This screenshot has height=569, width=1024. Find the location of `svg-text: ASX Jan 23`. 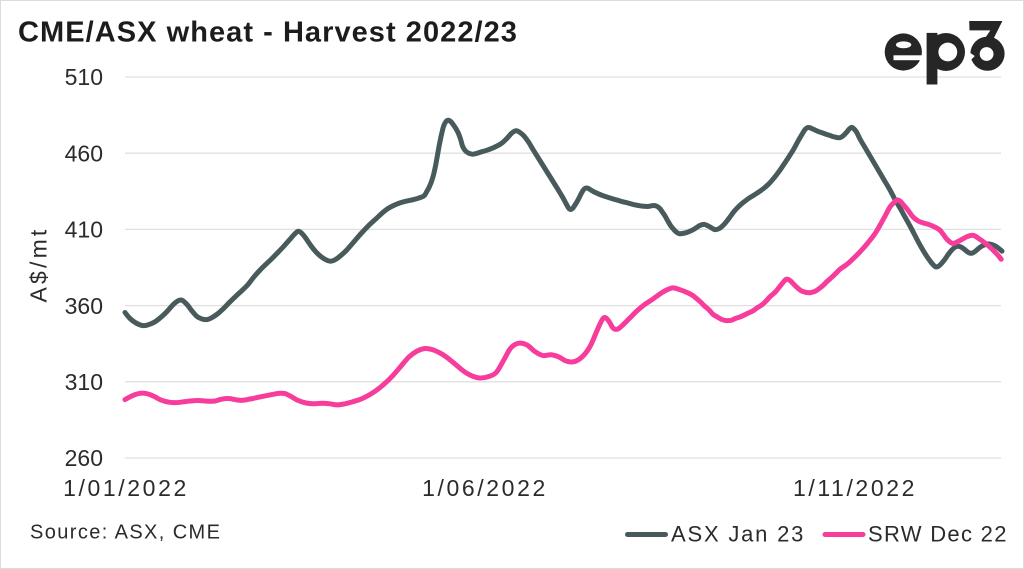

svg-text: ASX Jan 23 is located at coordinates (738, 534).